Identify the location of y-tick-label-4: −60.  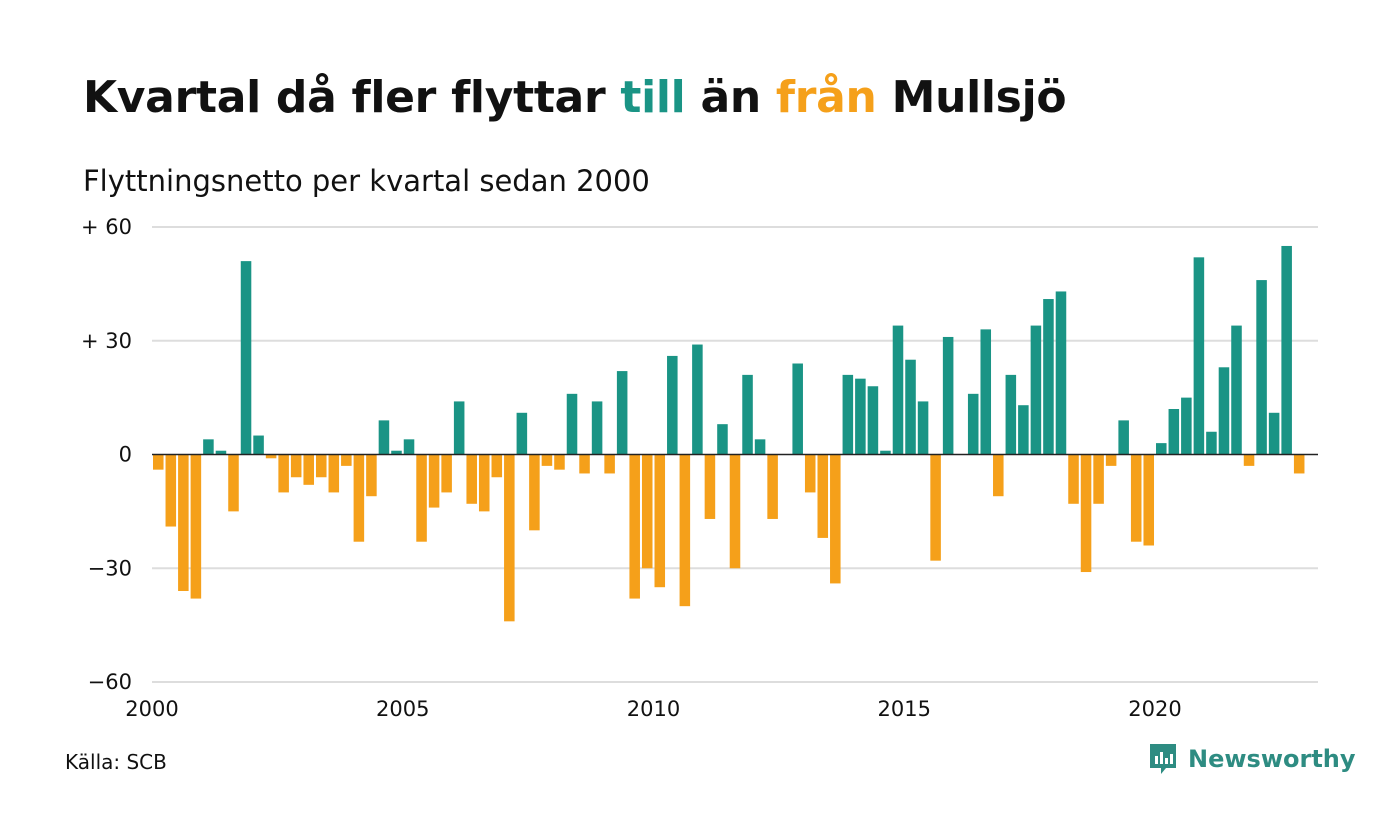
(110, 682).